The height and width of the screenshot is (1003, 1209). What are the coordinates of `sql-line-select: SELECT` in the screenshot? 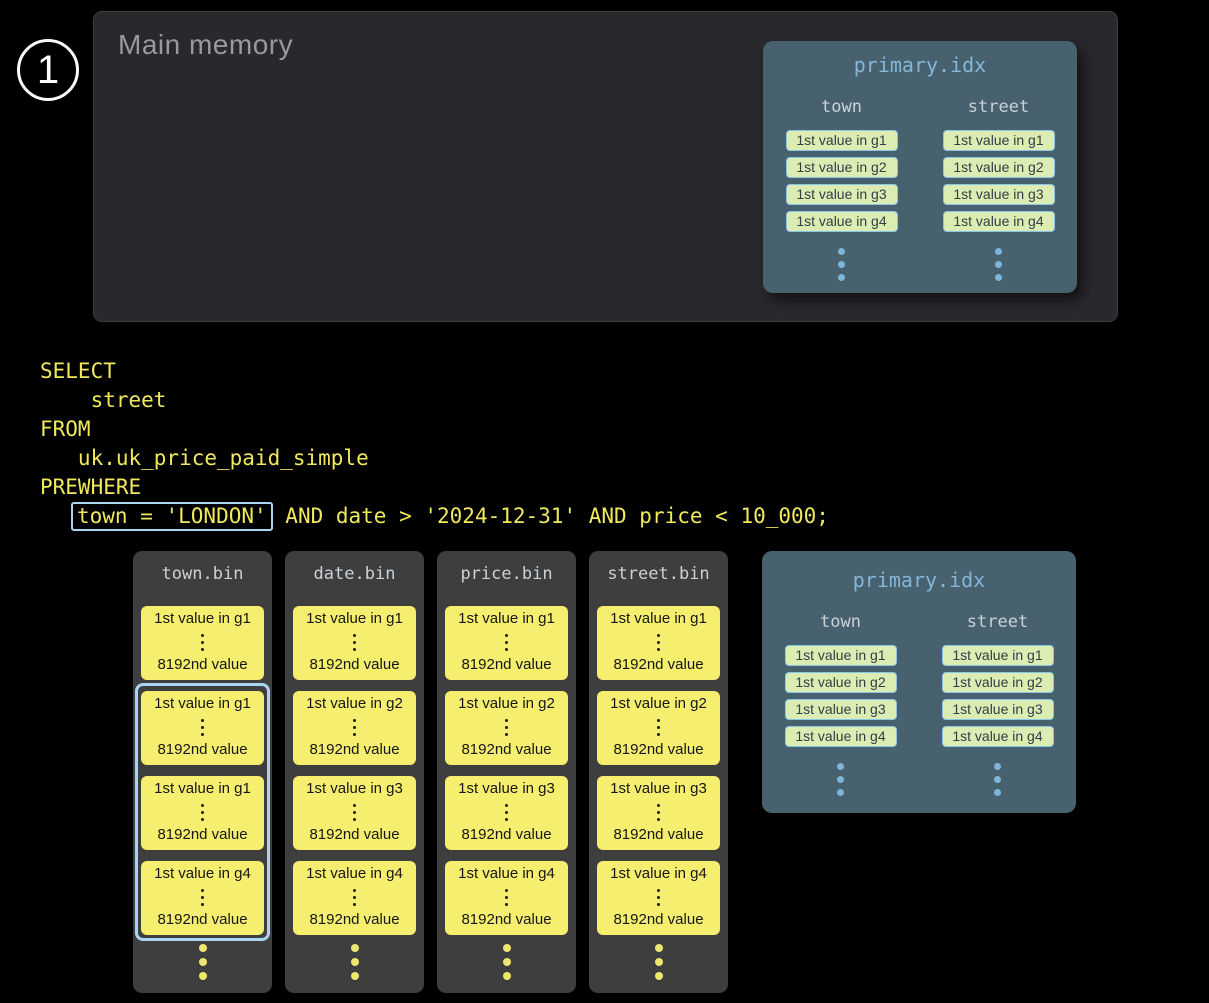 It's located at (78, 371).